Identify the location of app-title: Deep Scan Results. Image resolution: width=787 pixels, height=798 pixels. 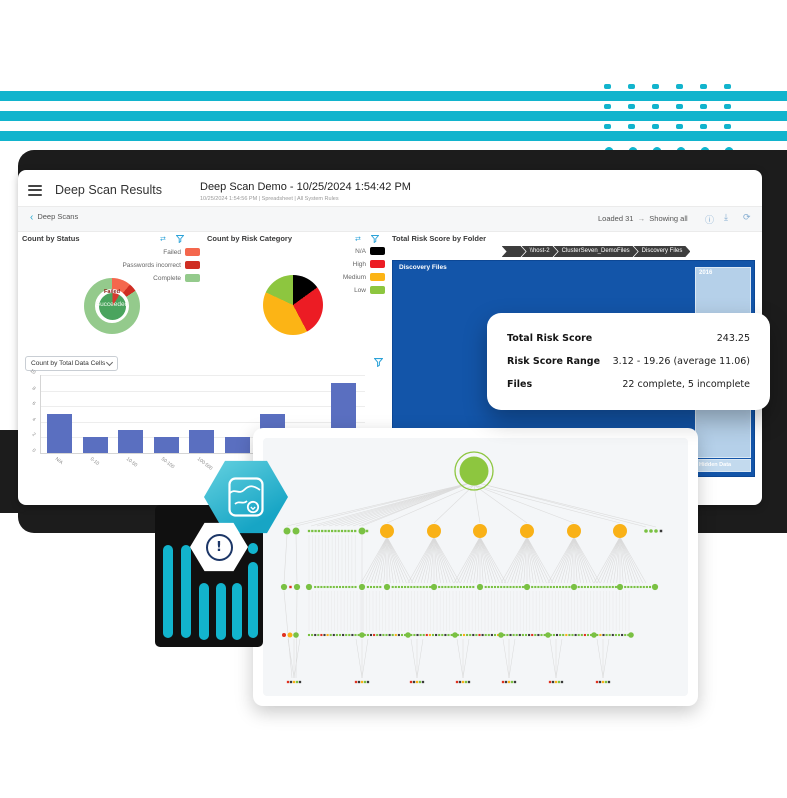
(109, 190).